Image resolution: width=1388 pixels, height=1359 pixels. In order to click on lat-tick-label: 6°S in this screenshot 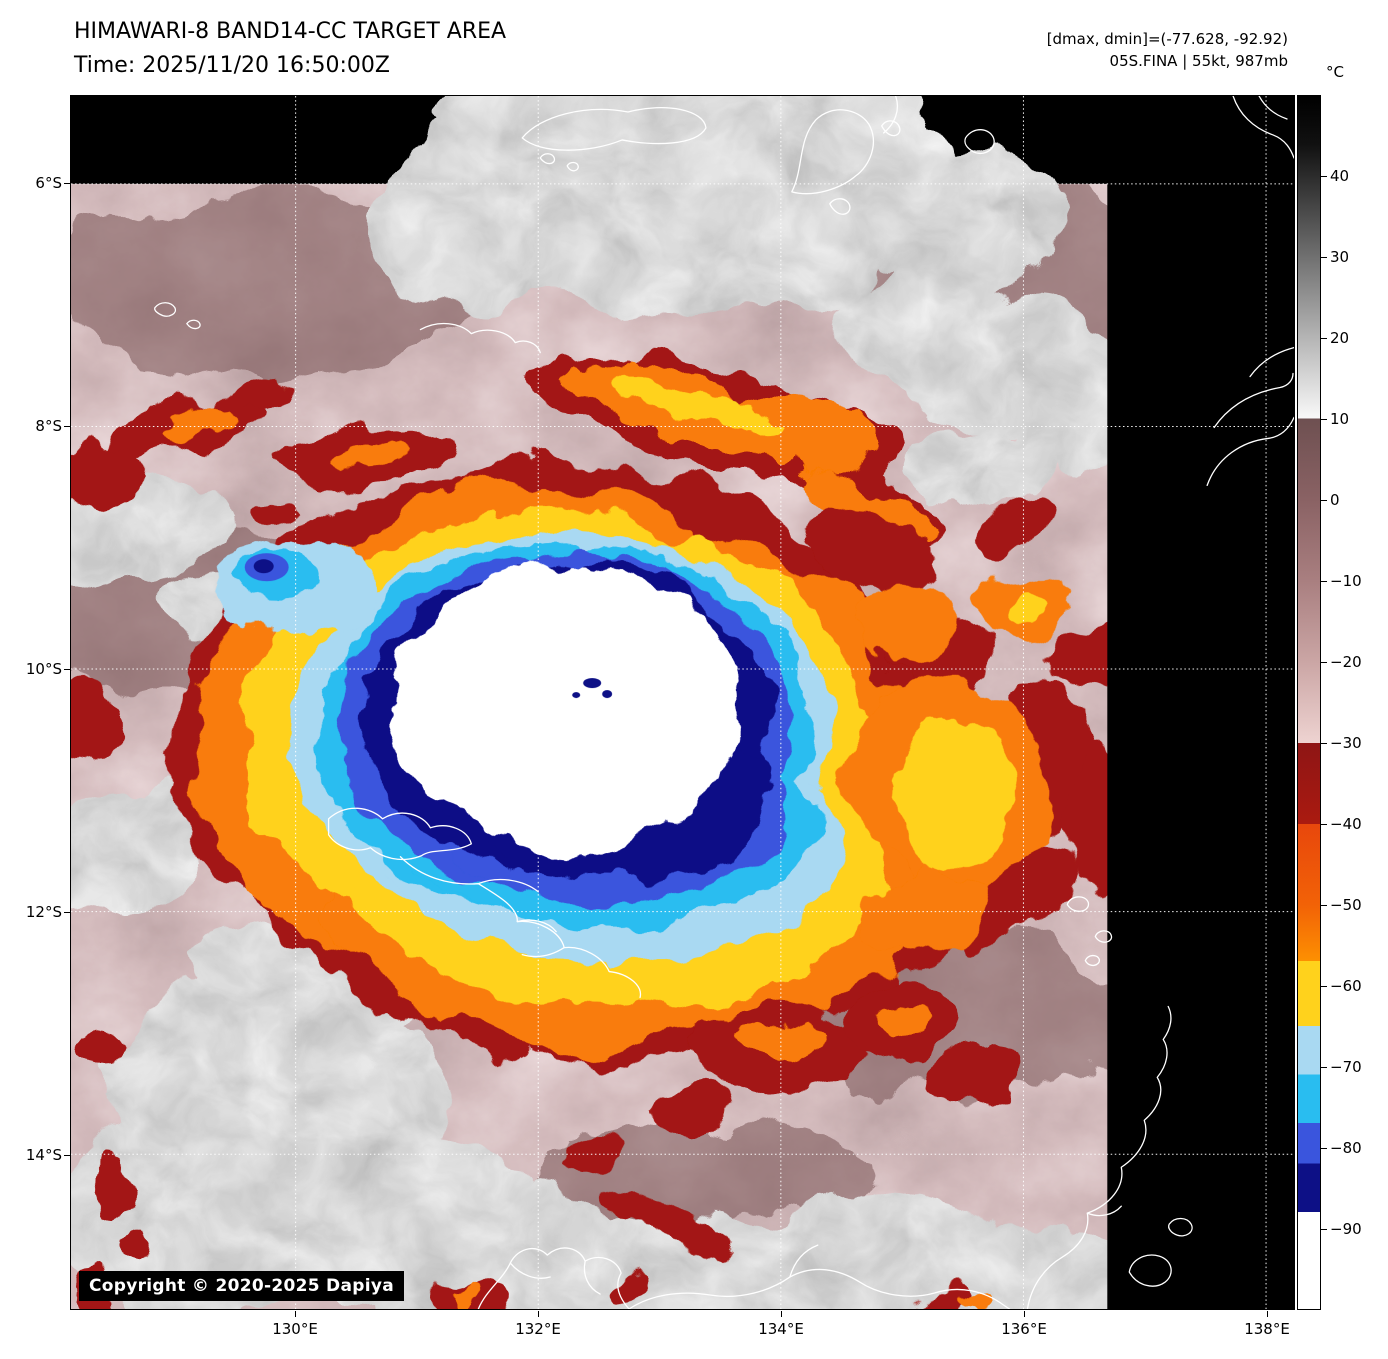, I will do `click(48, 183)`.